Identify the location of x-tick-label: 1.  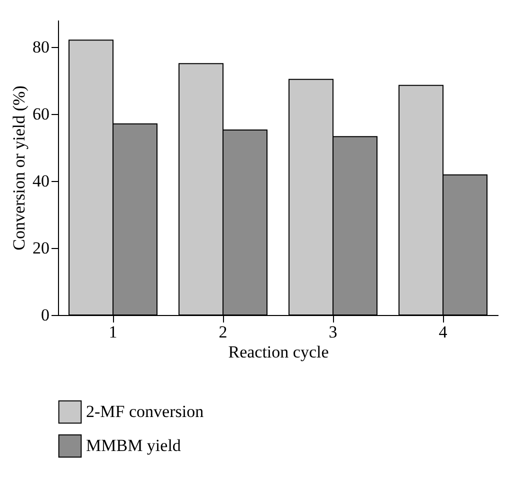
(113, 332).